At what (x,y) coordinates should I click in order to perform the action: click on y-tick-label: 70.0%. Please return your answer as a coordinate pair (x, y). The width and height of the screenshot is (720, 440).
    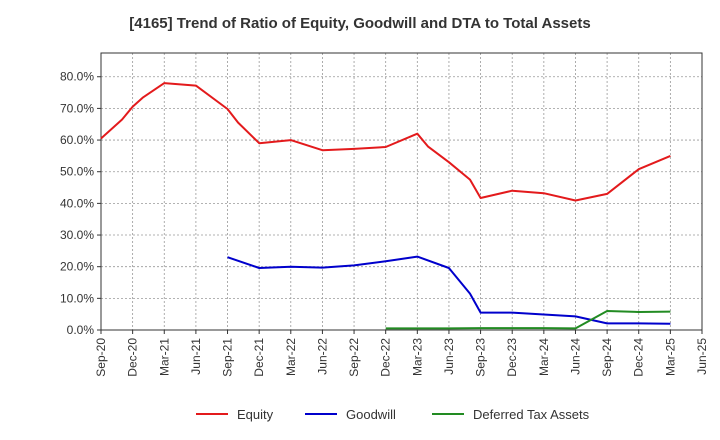
    Looking at the image, I should click on (77, 108).